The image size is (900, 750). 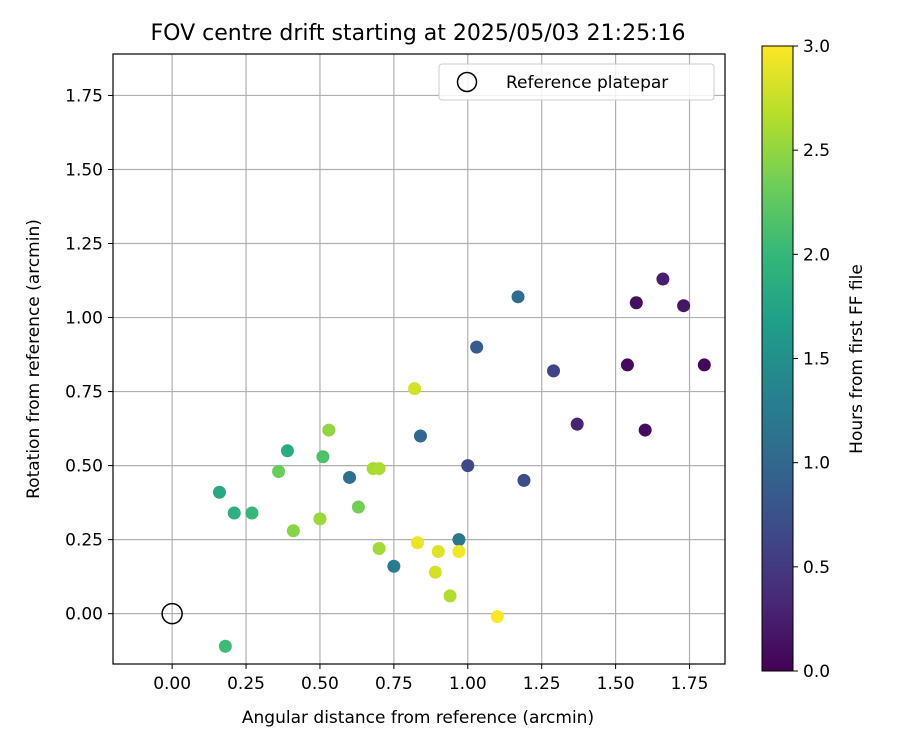 I want to click on colorbar-tick-label: 1.5, so click(x=816, y=360).